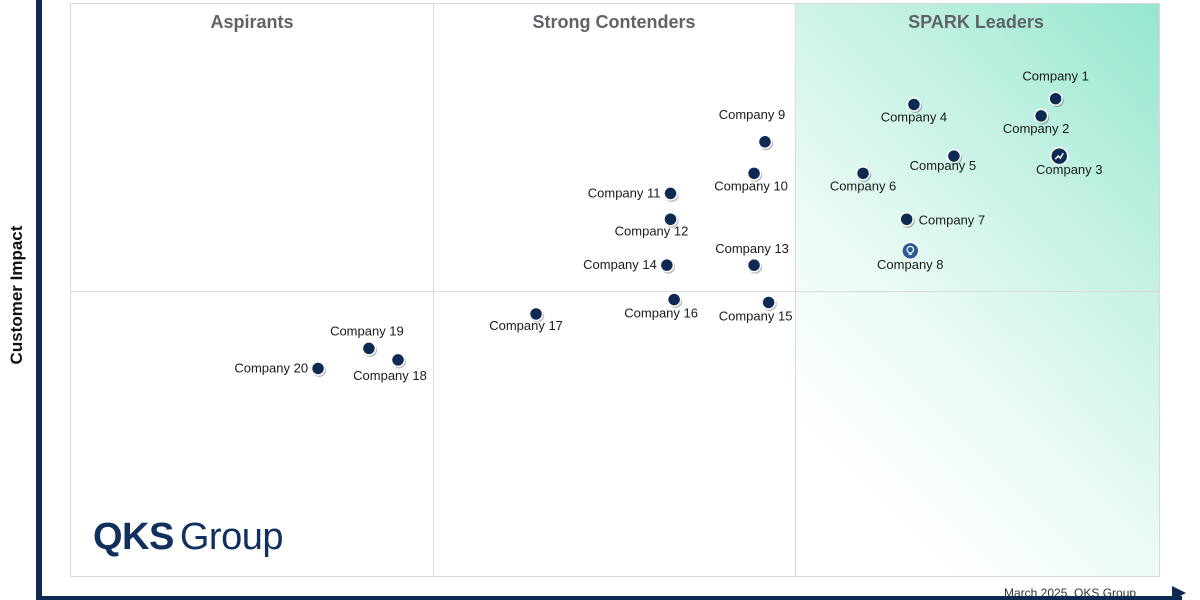 The height and width of the screenshot is (600, 1200). I want to click on point-company-4: Company 4, so click(914, 110).